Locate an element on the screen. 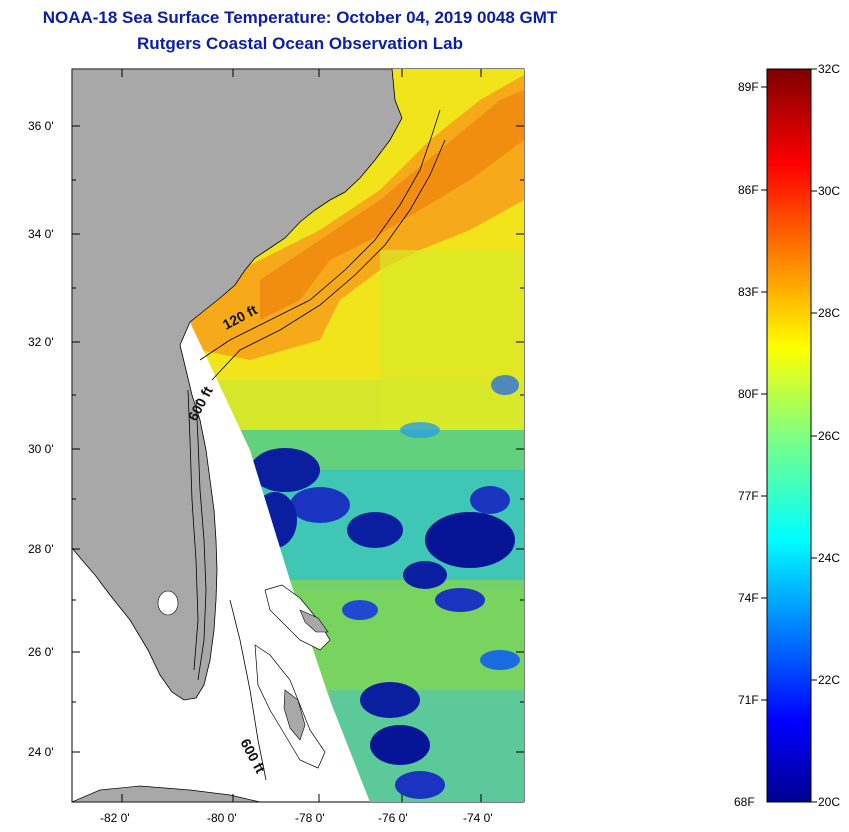 This screenshot has width=849, height=832. colorbar-label-77f: 77F is located at coordinates (748, 496).